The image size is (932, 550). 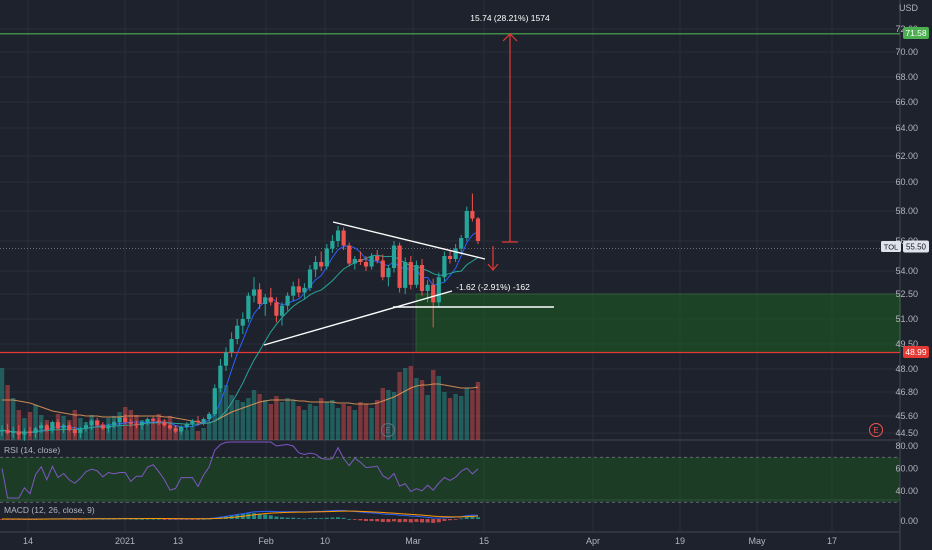 What do you see at coordinates (240, 516) in the screenshot?
I see `macd-pane` at bounding box center [240, 516].